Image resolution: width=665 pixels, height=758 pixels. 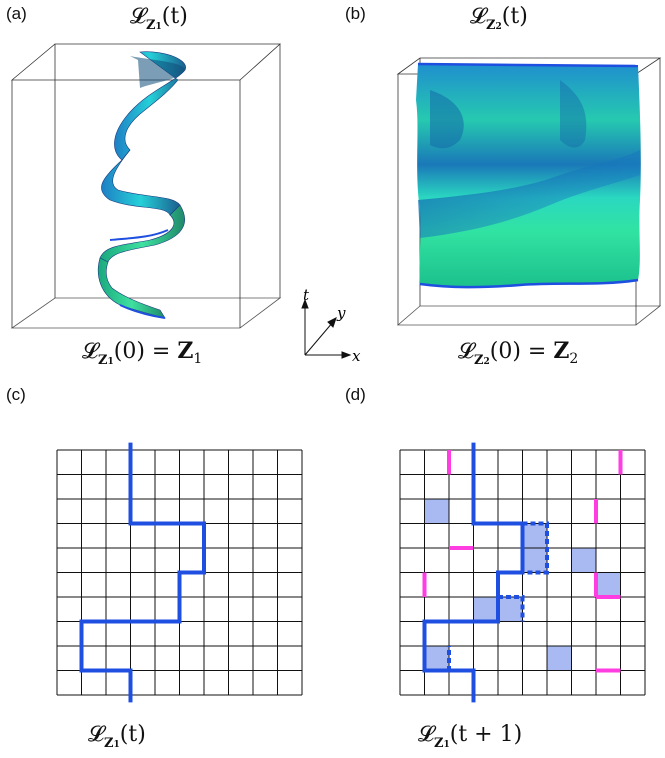 I want to click on axis-label-t: t, so click(x=306, y=295).